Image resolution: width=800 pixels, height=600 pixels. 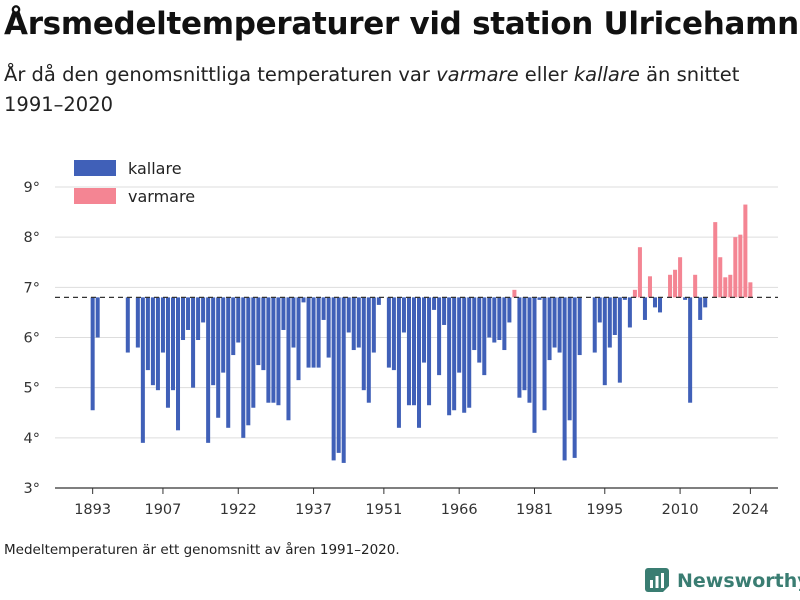 What do you see at coordinates (477, 74) in the screenshot?
I see `subtitle-word-warmer: varmare` at bounding box center [477, 74].